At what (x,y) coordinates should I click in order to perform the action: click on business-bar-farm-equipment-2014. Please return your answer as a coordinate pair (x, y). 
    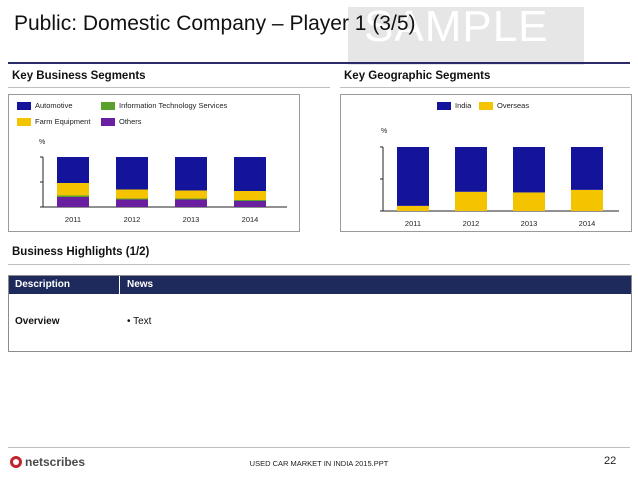
    Looking at the image, I should click on (250, 195).